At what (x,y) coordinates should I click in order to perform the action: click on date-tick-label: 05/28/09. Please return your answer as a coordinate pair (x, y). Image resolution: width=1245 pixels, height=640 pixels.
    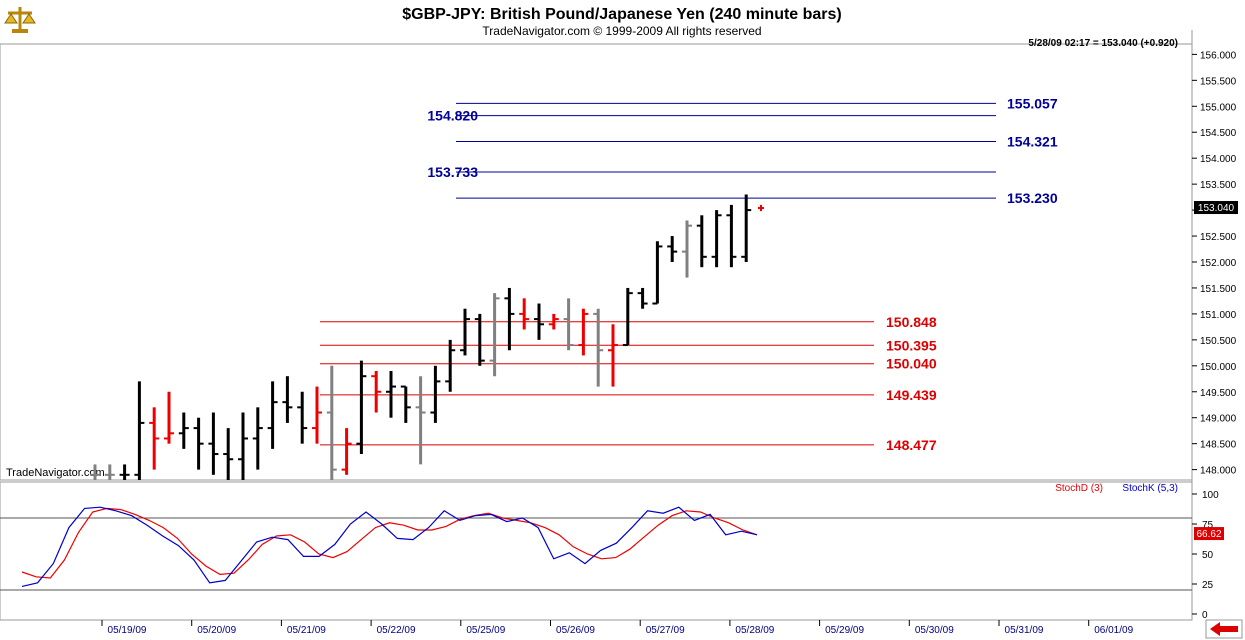
    Looking at the image, I should click on (754, 630).